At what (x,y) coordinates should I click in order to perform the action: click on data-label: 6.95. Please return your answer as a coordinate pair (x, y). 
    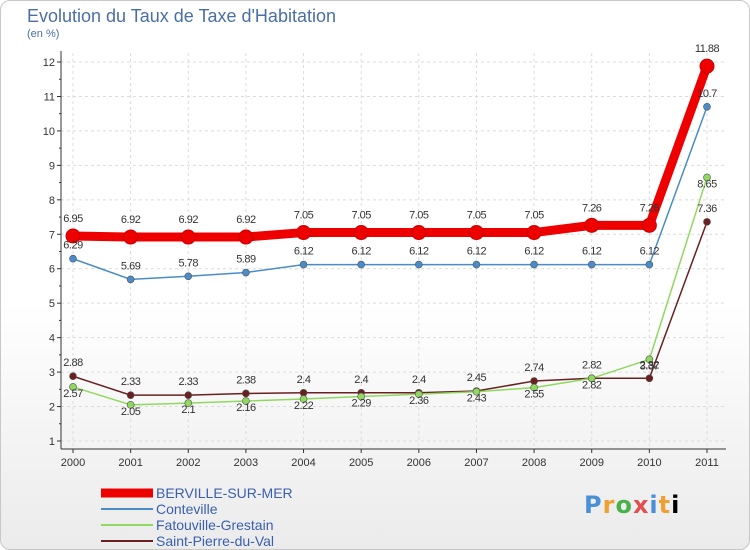
    Looking at the image, I should click on (73, 219).